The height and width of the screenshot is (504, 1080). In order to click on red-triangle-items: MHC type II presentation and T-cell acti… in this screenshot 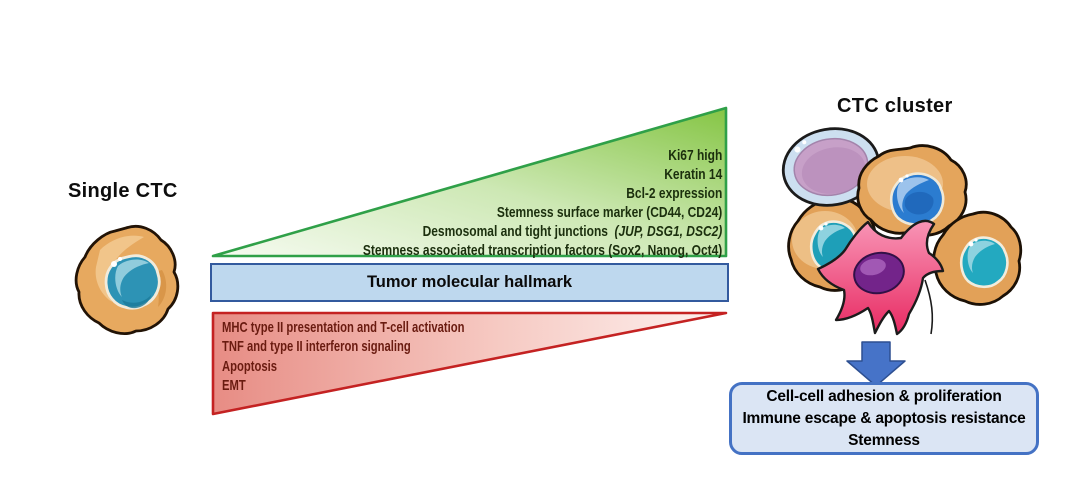, I will do `click(343, 356)`.